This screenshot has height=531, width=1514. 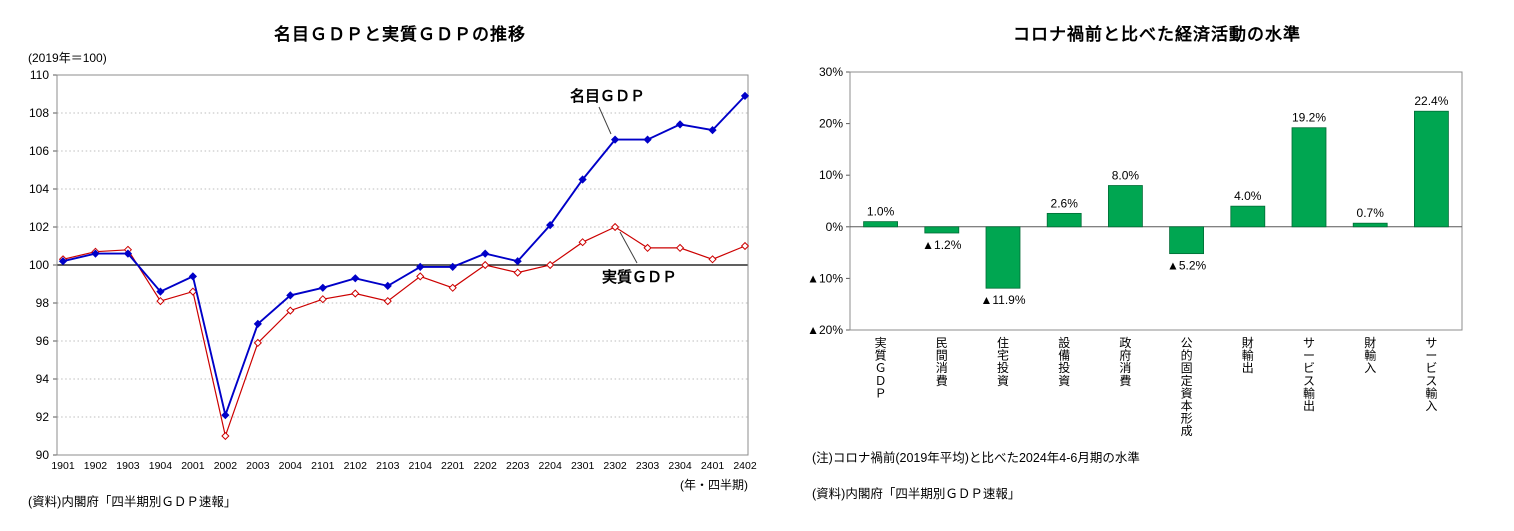 What do you see at coordinates (648, 466) in the screenshot?
I see `x-tick-label: 2303` at bounding box center [648, 466].